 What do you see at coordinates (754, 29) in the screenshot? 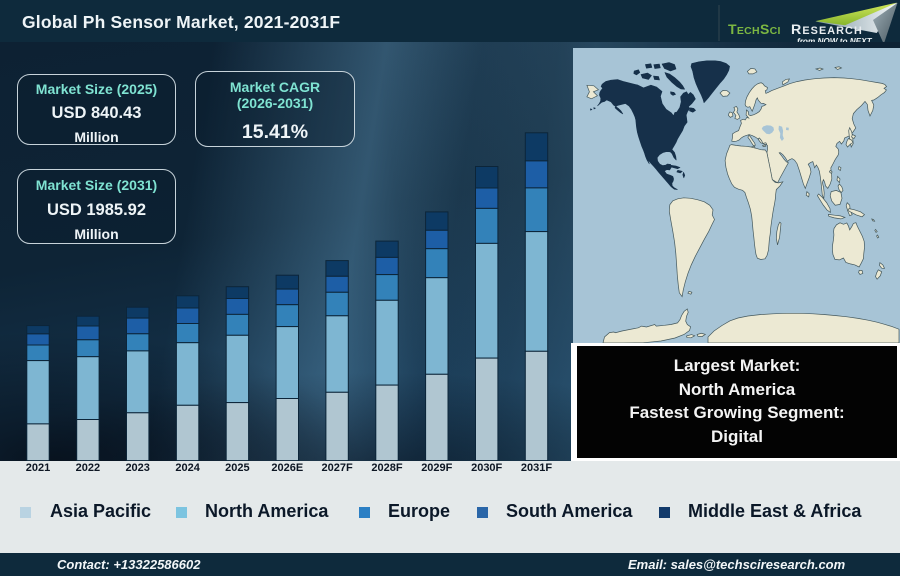
I see `svg-text: TECHSCI` at bounding box center [754, 29].